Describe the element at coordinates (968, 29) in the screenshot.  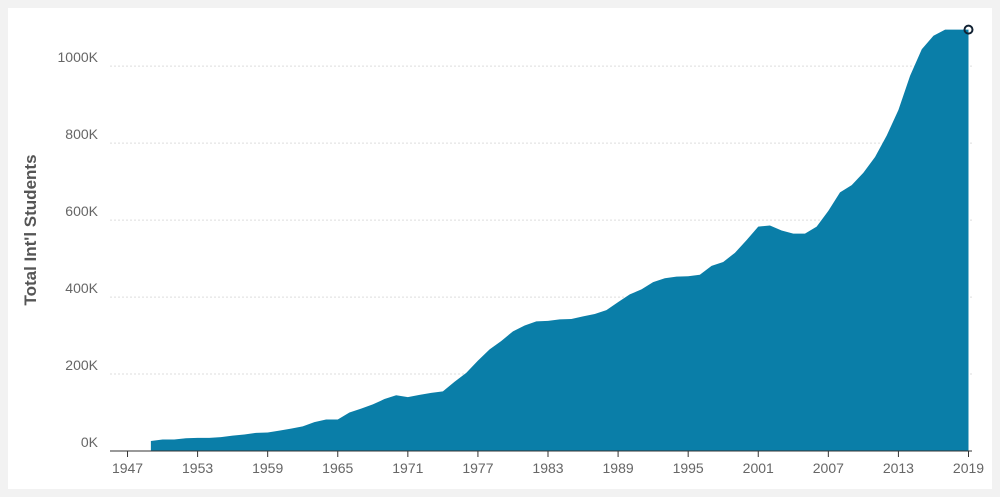
I see `hover-marker` at that location.